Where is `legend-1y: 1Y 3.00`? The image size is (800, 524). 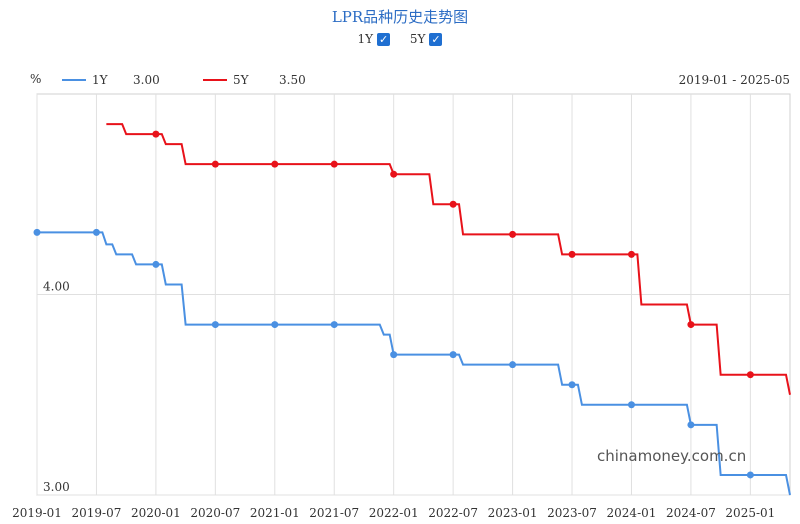
legend-1y: 1Y 3.00 is located at coordinates (111, 80).